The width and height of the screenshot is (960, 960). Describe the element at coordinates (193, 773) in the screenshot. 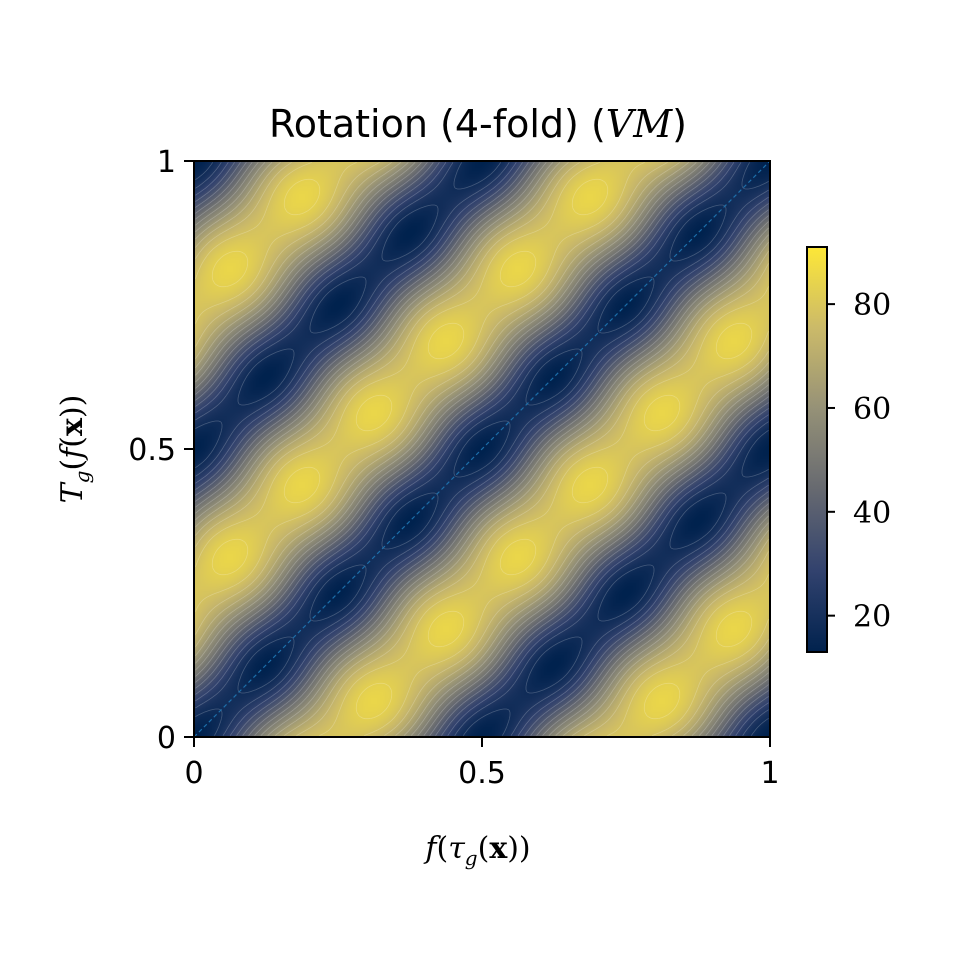

I see `x-tick-label: 0` at that location.